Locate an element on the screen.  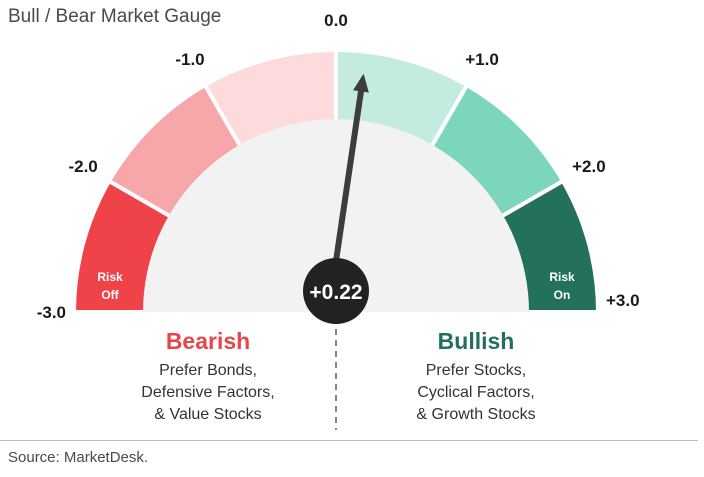
risk-off-label-line2: Off is located at coordinates (110, 295).